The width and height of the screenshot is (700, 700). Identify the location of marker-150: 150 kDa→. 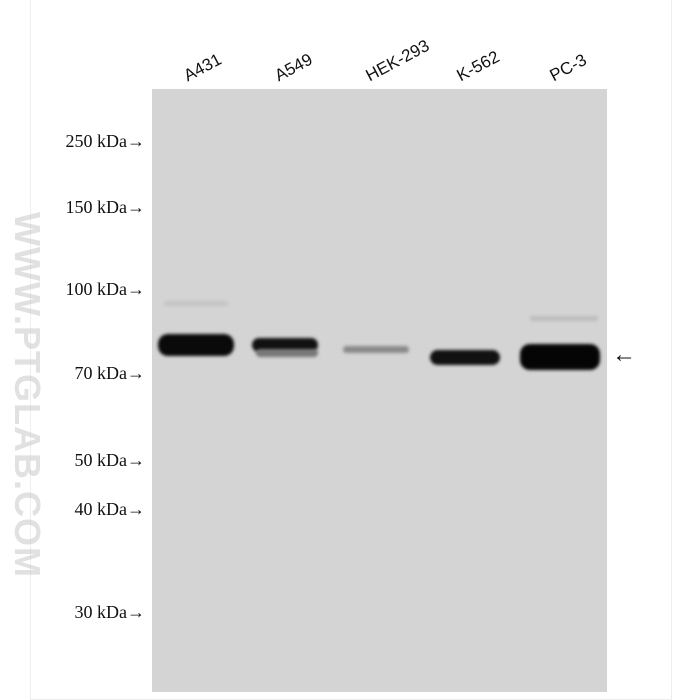
(105, 207).